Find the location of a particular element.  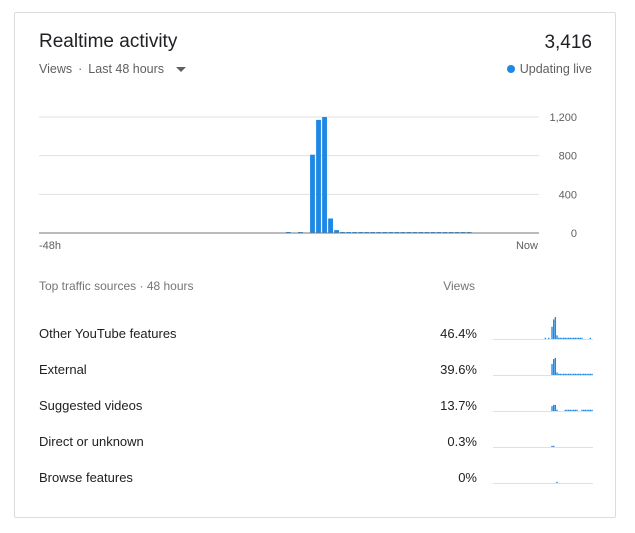

live-status: Updating live is located at coordinates (549, 69).